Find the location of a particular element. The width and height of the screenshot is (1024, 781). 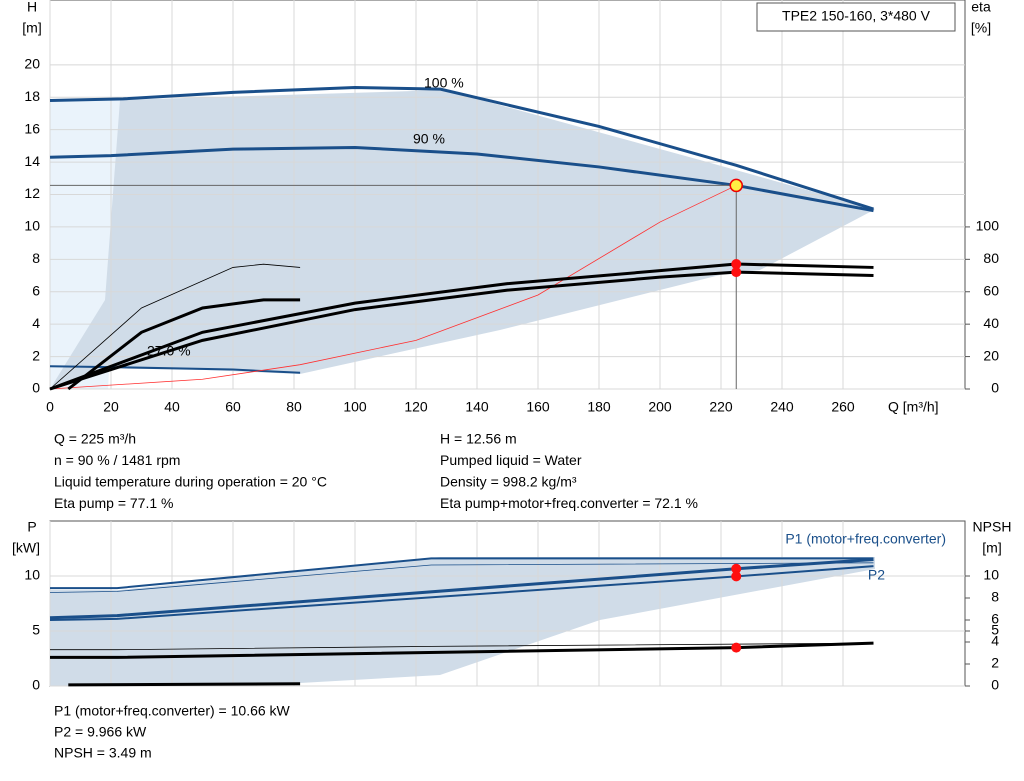

info-line: P2 = 9.966 kW is located at coordinates (100, 732).